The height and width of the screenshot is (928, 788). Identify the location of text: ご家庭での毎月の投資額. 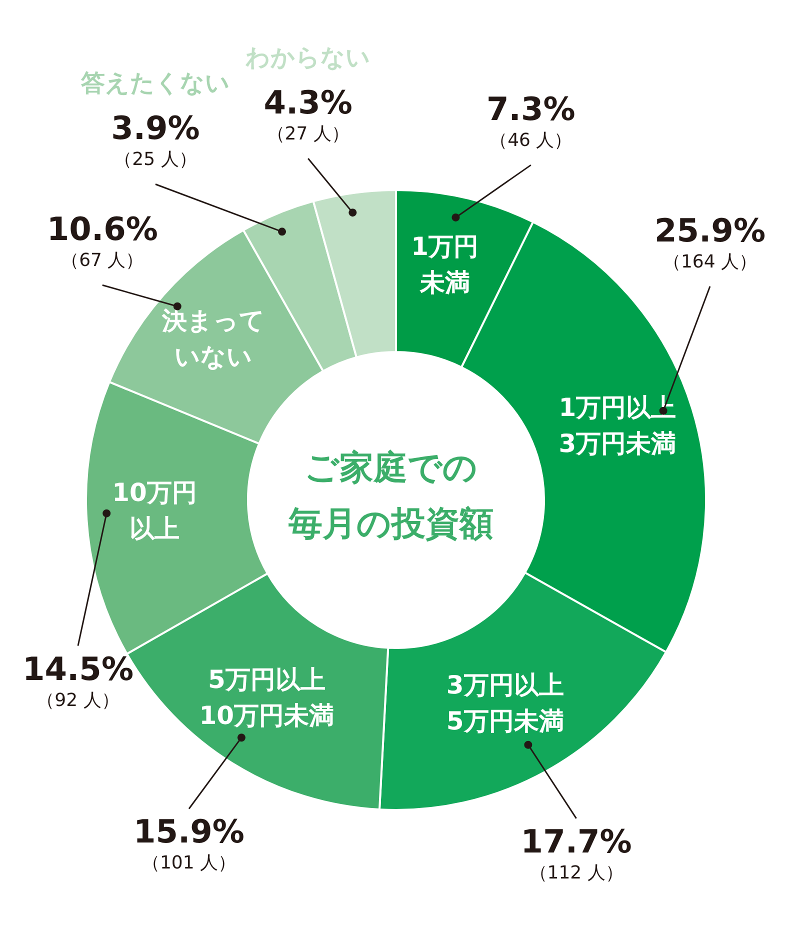
(391, 496).